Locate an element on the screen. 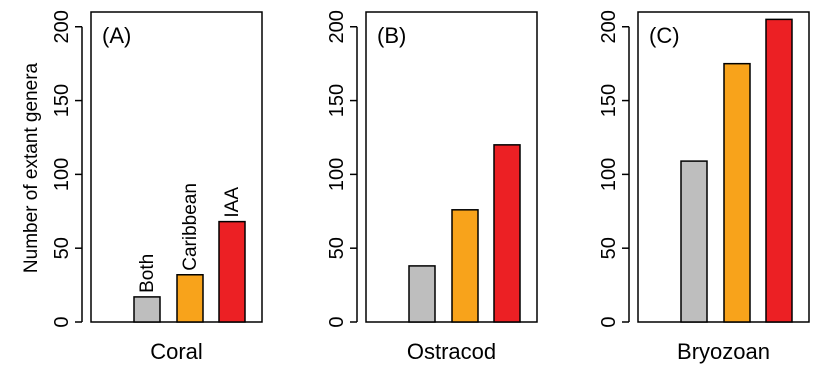  bar-label-caribbean: Caribbean is located at coordinates (190, 227).